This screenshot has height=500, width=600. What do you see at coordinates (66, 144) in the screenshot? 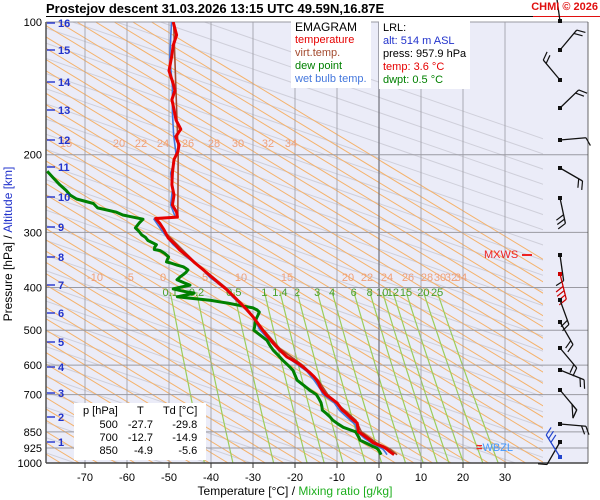
I see `dry-adiabat-label: 15` at bounding box center [66, 144].